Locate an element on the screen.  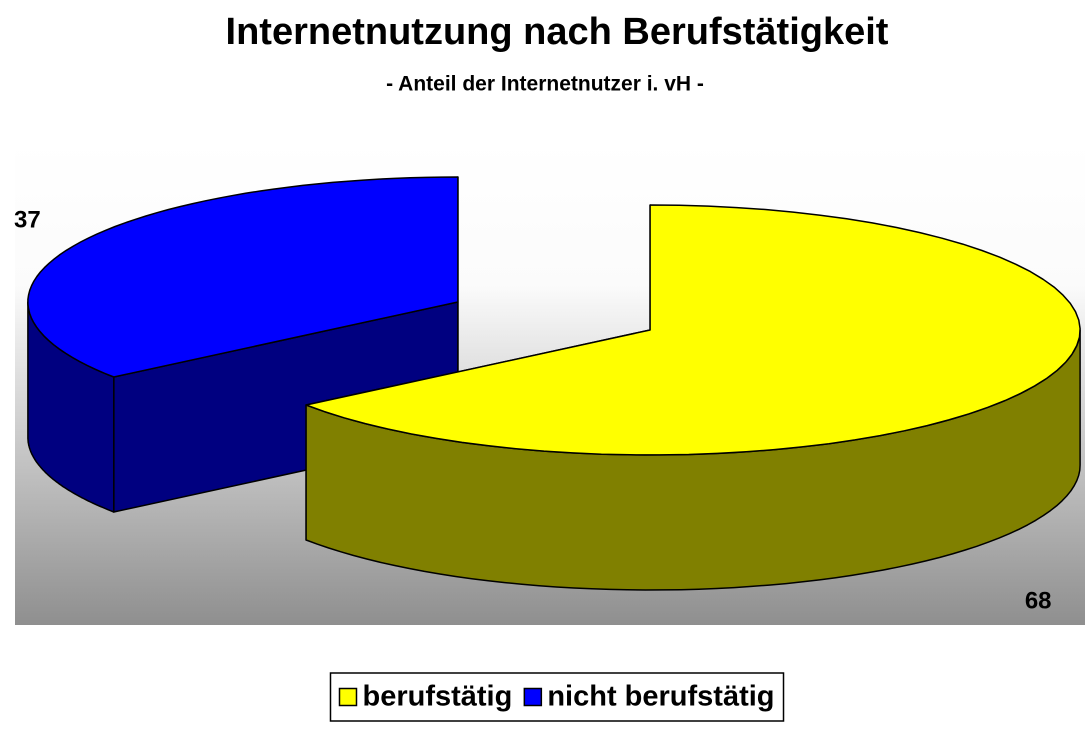
chart-title: Internetnutzung nach Berufstätigkeit is located at coordinates (557, 32).